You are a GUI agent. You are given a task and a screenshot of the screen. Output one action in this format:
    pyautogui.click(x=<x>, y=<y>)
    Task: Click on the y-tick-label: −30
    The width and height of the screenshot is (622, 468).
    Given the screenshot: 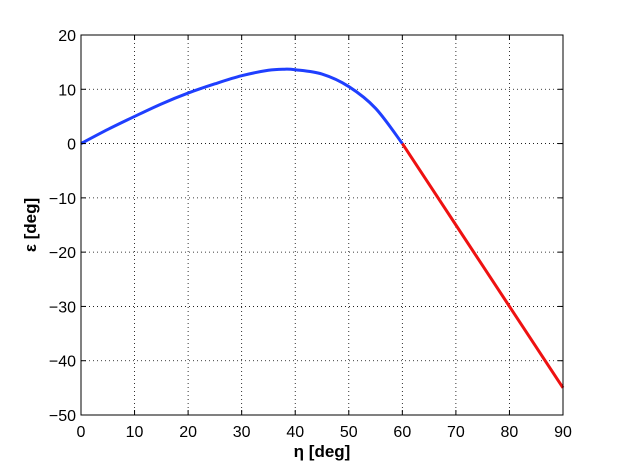 What is the action you would take?
    pyautogui.click(x=62, y=307)
    